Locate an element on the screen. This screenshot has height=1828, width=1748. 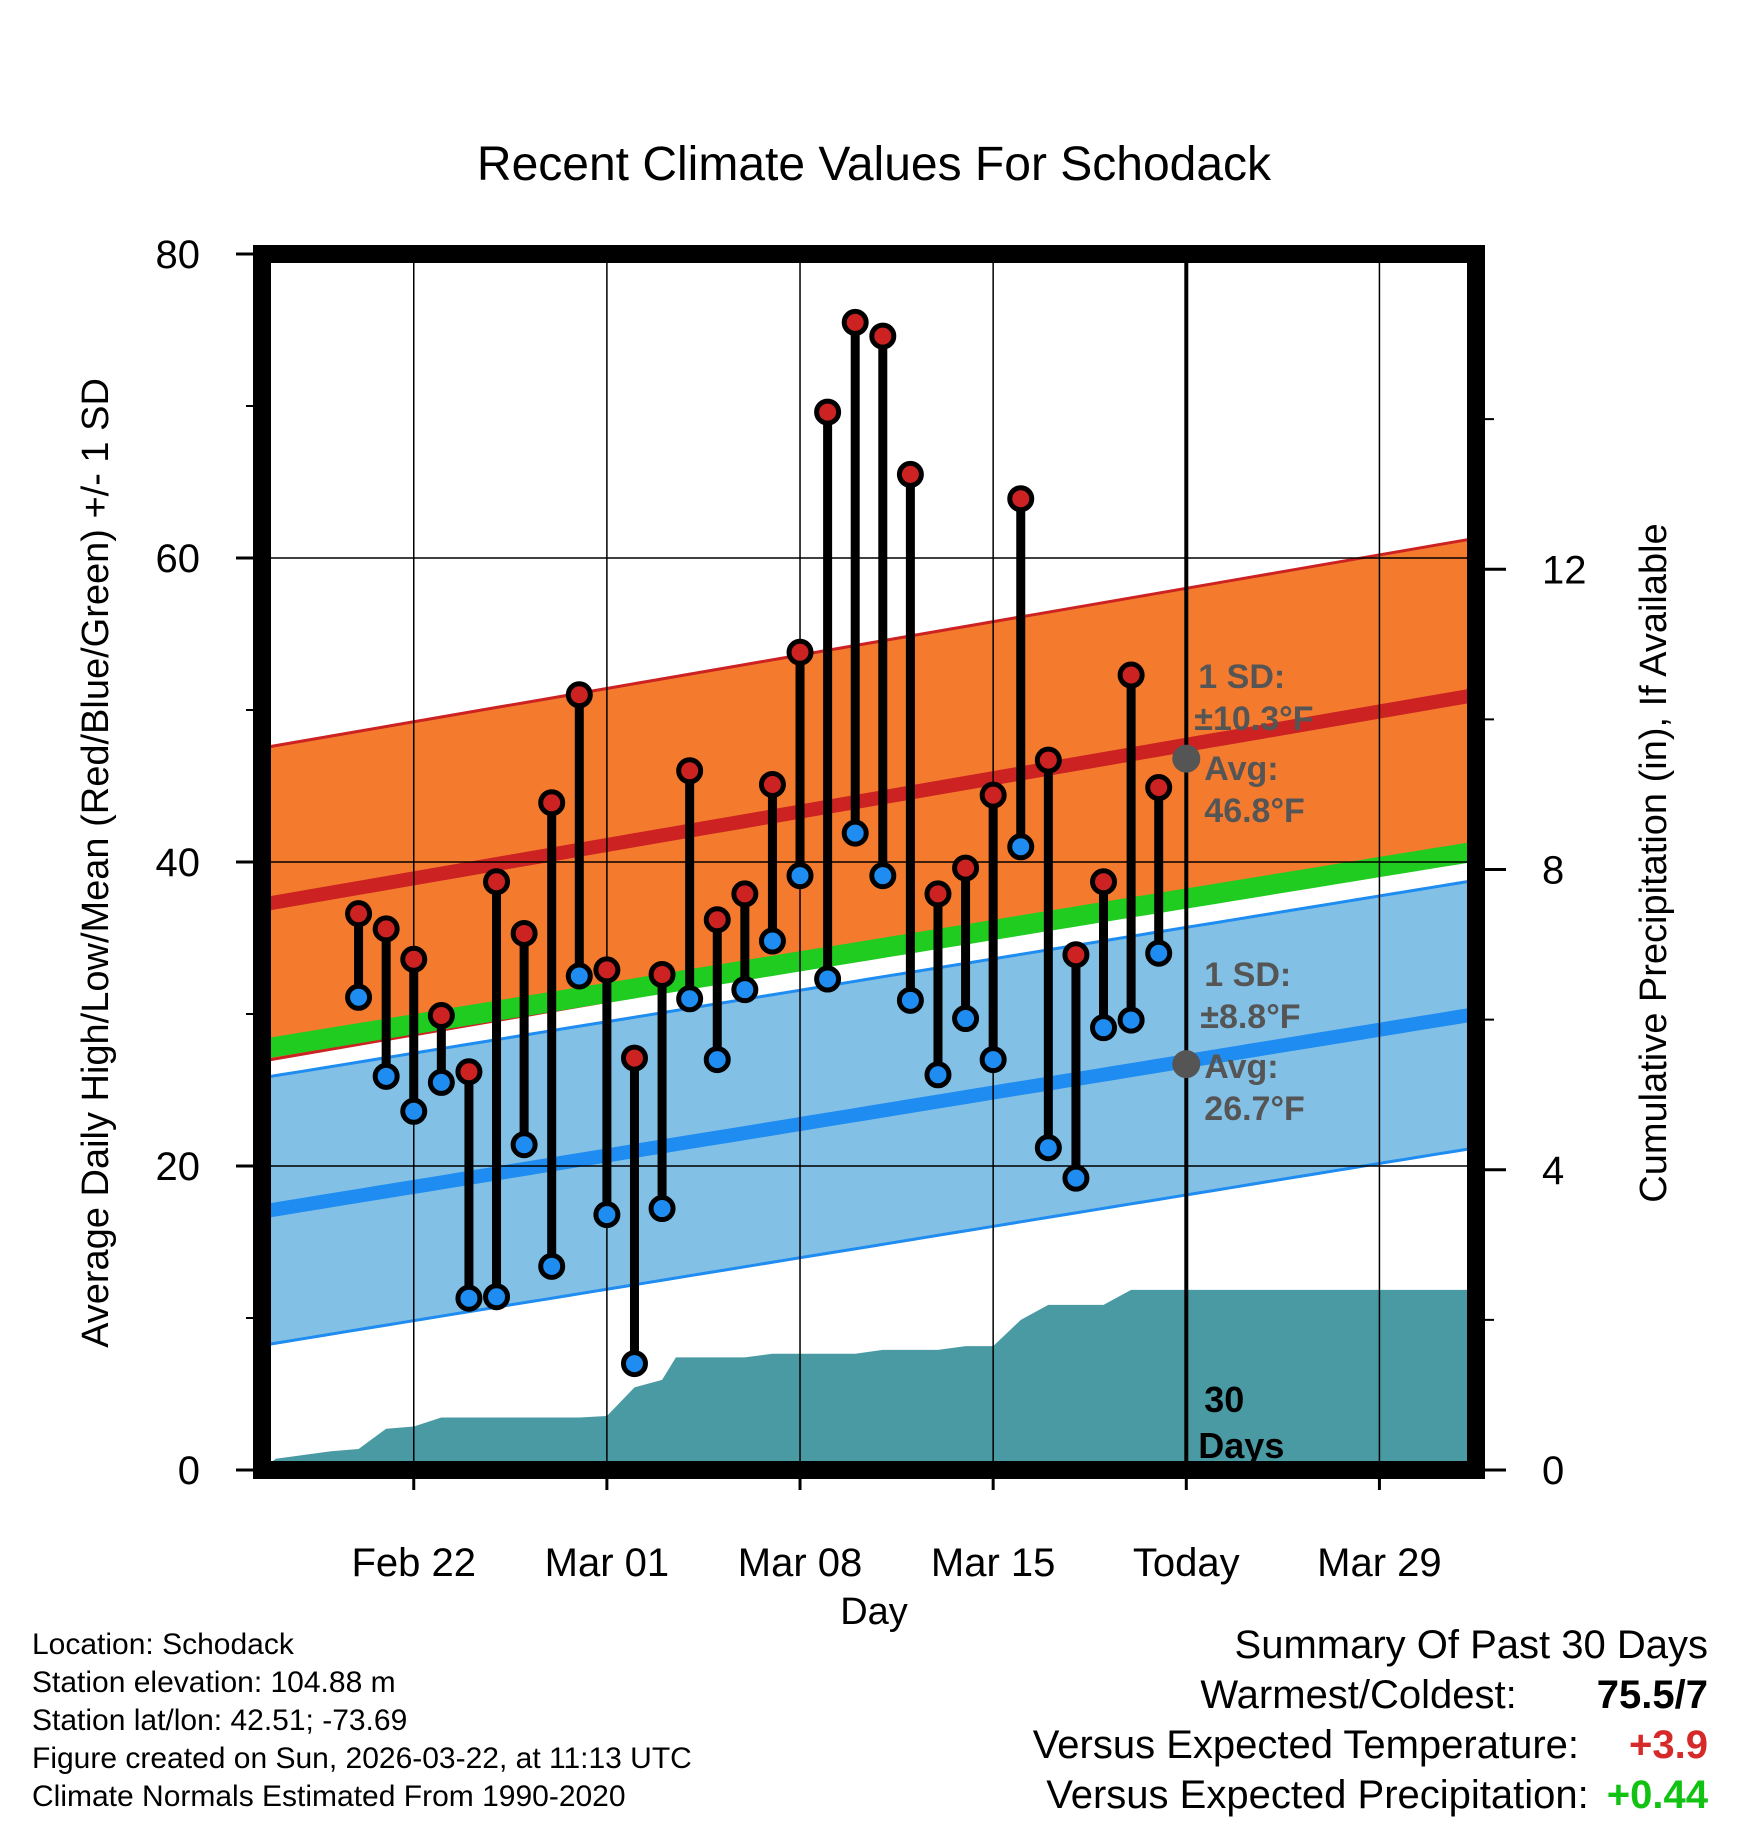
window-label-number: 30 is located at coordinates (1224, 1399).